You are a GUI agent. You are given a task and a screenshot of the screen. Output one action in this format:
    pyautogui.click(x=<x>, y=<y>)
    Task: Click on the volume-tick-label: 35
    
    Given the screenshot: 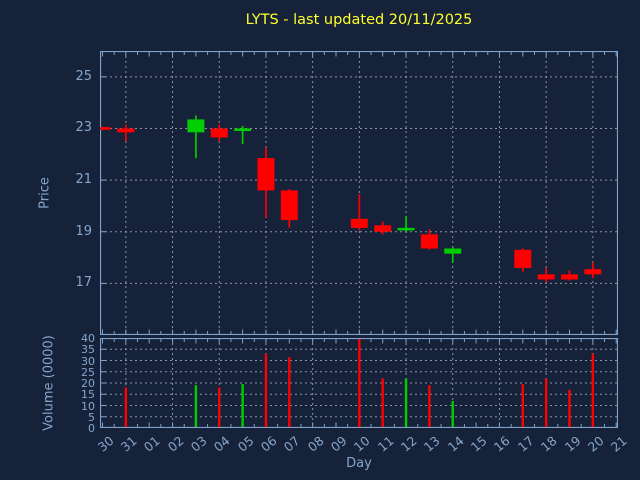 What is the action you would take?
    pyautogui.click(x=88, y=350)
    